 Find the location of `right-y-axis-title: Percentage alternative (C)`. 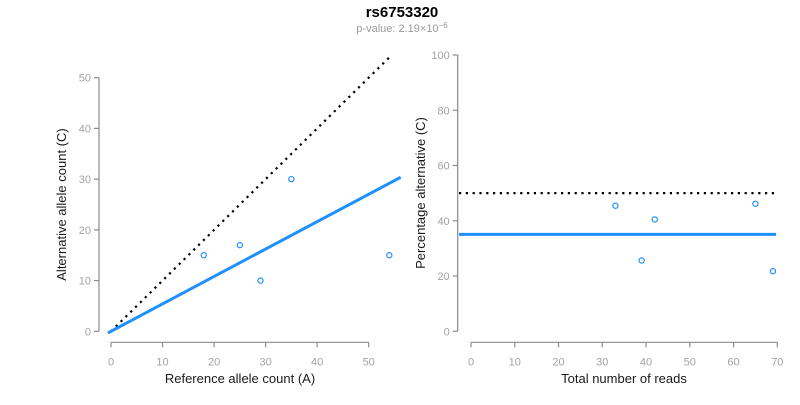

right-y-axis-title: Percentage alternative (C) is located at coordinates (420, 193).